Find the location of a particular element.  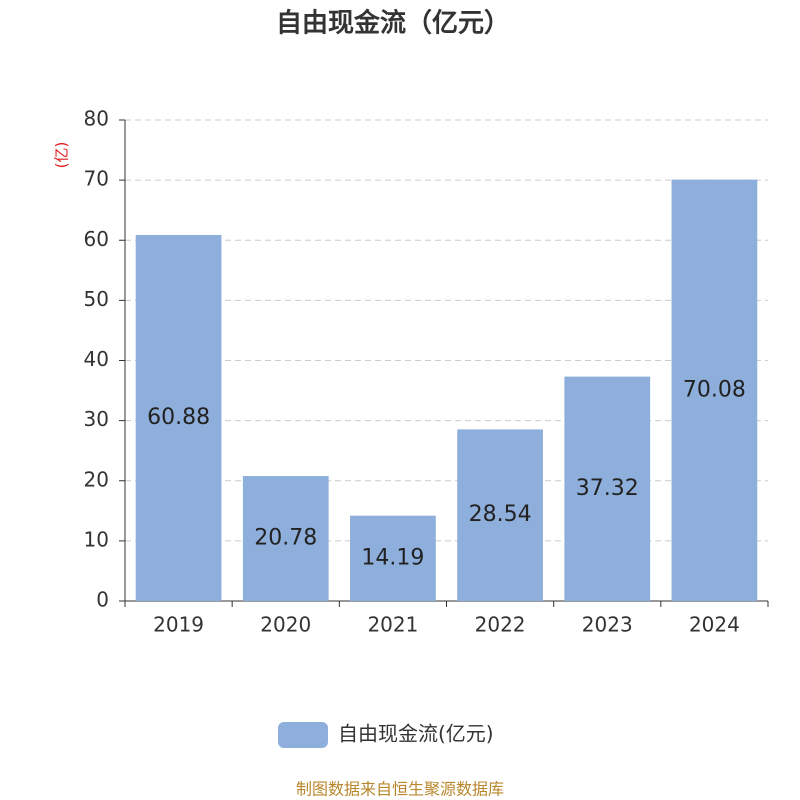

y-tick-label: 70 is located at coordinates (96, 179).